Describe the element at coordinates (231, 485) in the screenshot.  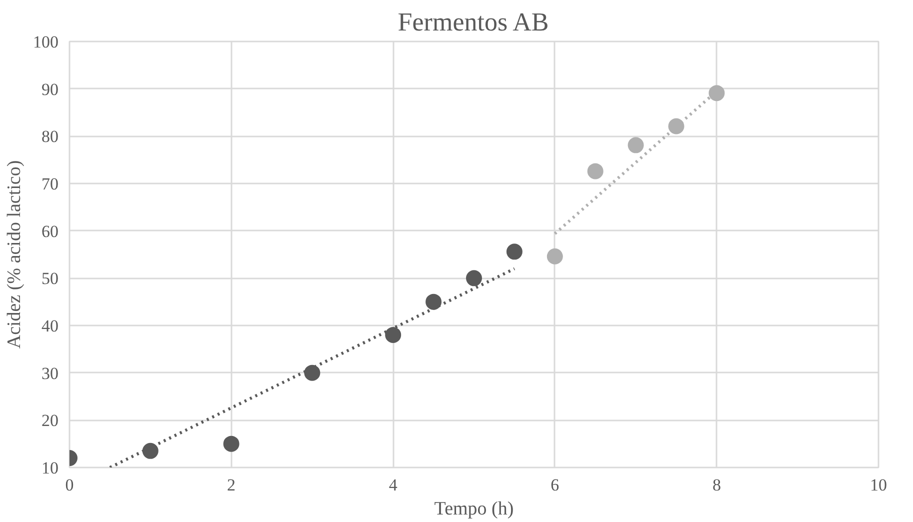
I see `x-tick-label: 2` at that location.